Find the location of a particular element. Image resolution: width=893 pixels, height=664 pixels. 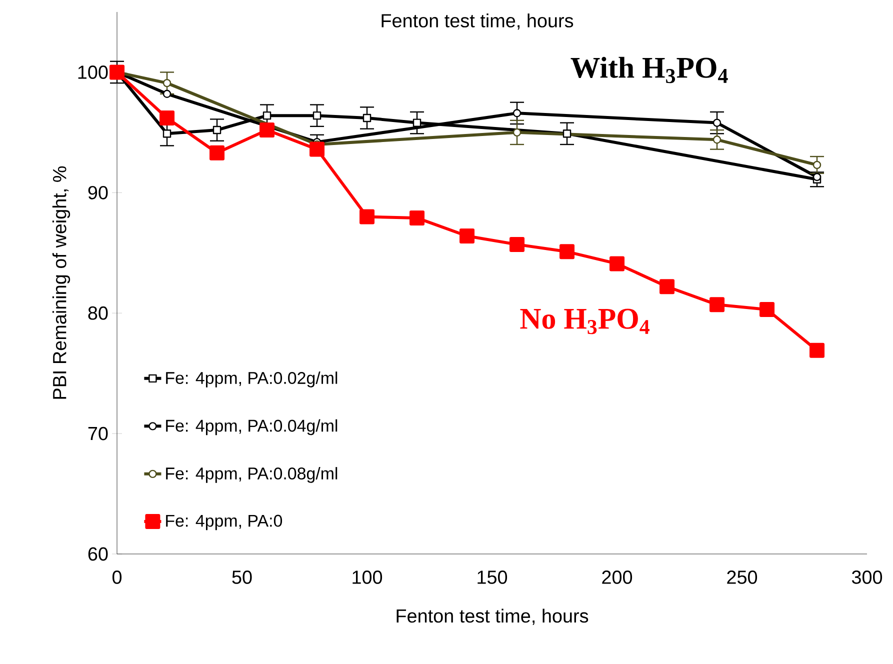

annotation: With H$_{3}$PO$_{4}$ is located at coordinates (649, 70).